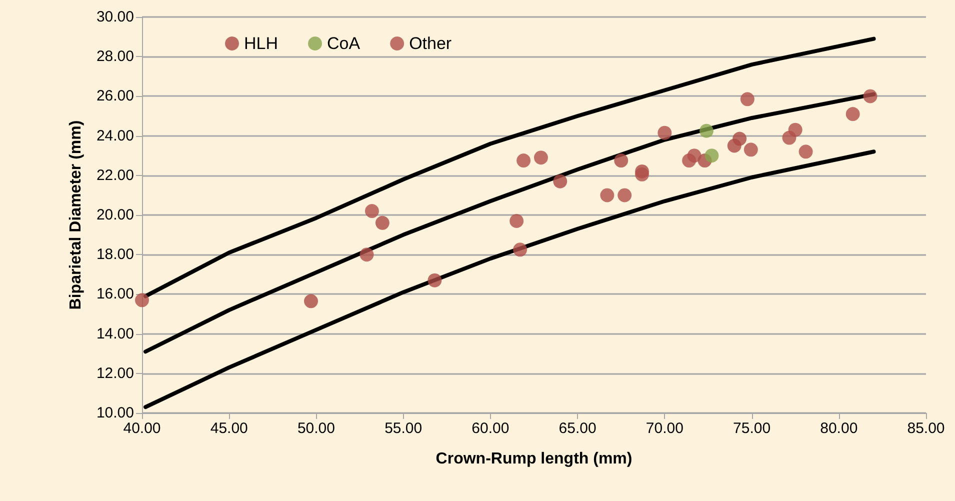  Describe the element at coordinates (115, 294) in the screenshot. I see `y-tick-label: 16.00` at that location.